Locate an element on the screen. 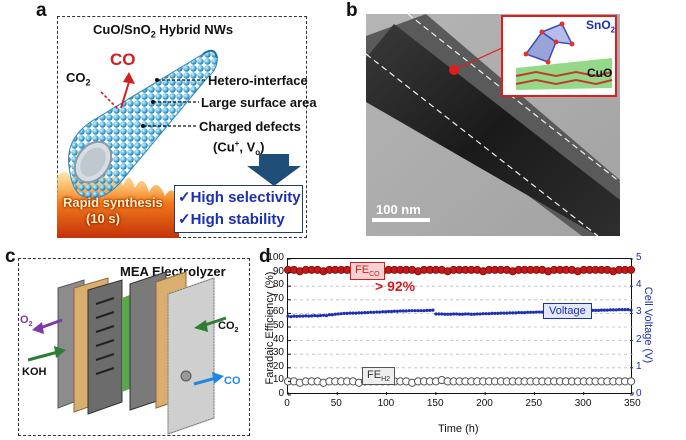 The image size is (686, 440). x-tick-label: 50 is located at coordinates (336, 403).